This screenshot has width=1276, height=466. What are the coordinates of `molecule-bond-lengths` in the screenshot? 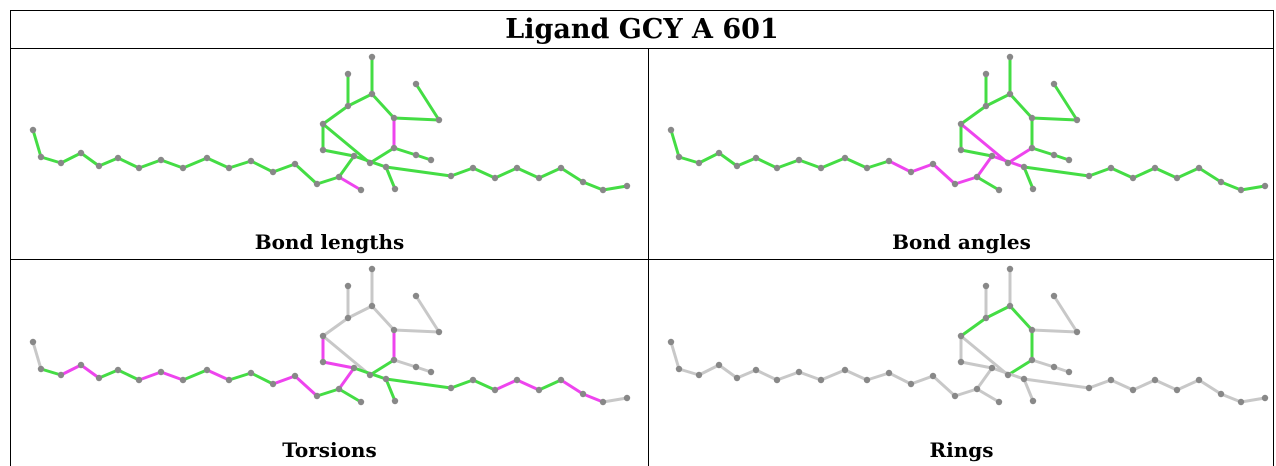 It's located at (330, 123).